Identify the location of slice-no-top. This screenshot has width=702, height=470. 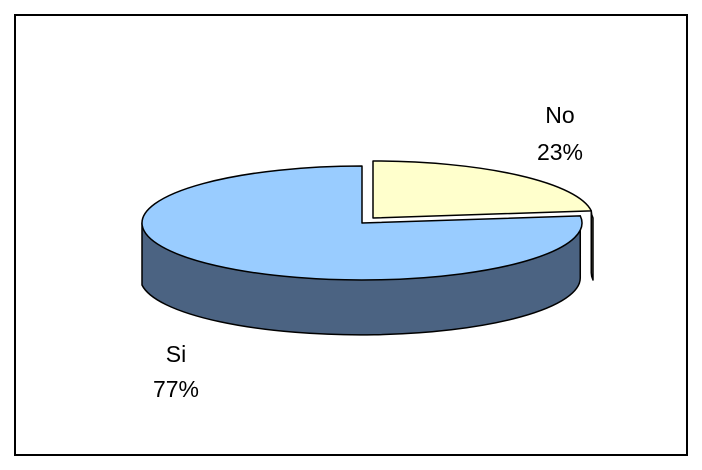
(482, 189).